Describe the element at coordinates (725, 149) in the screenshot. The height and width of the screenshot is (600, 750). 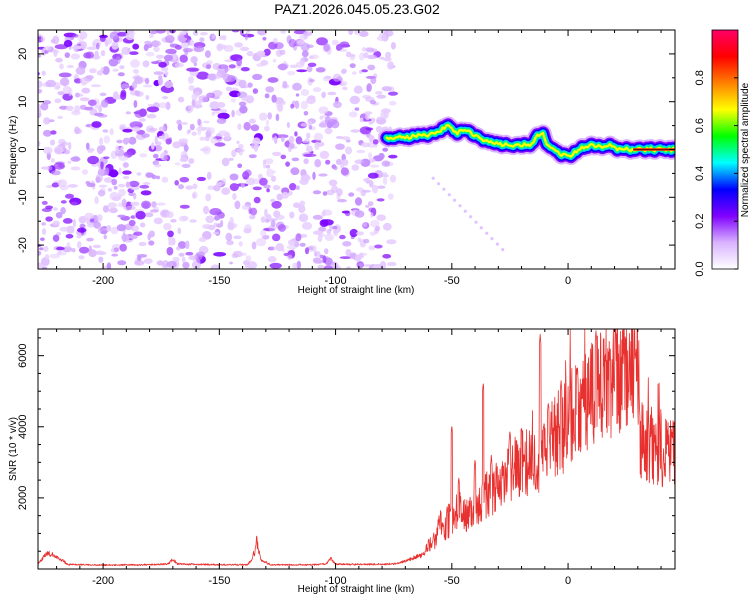
I see `colorbar-bar` at that location.